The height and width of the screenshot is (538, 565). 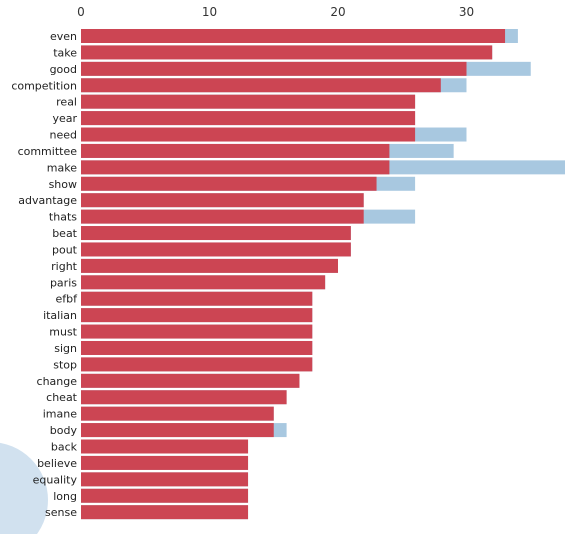 I want to click on category-label-efbf: efbf, so click(x=67, y=299).